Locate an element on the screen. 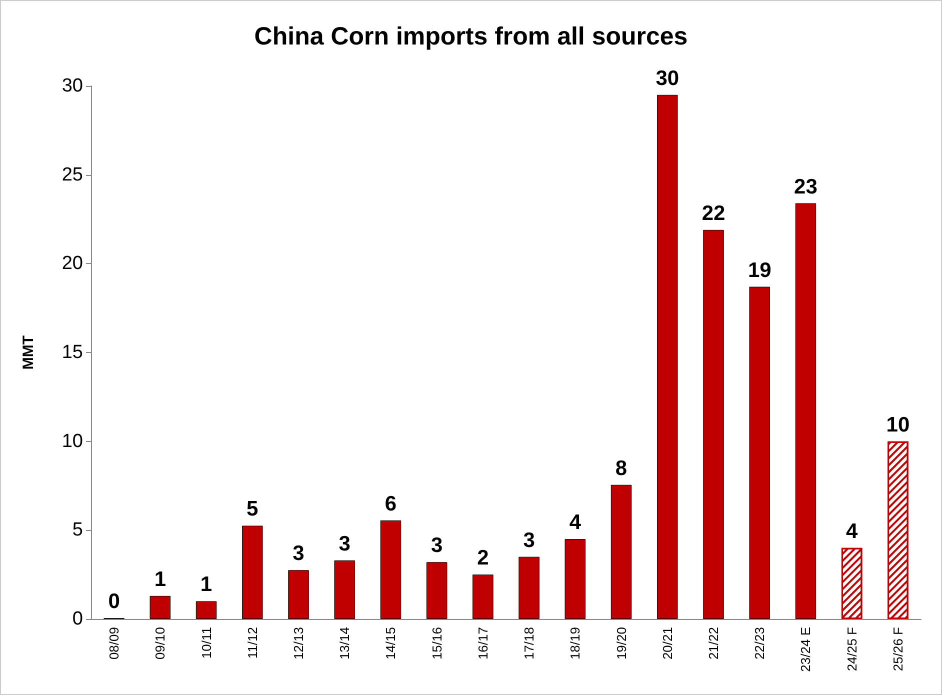 This screenshot has width=942, height=695. data-label: 8 is located at coordinates (621, 468).